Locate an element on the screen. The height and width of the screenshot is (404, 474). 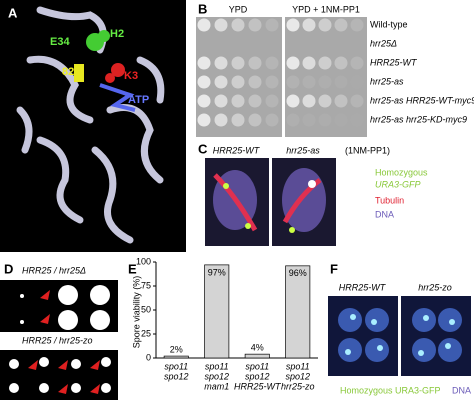
y-tick-label: 50 is located at coordinates (146, 309).